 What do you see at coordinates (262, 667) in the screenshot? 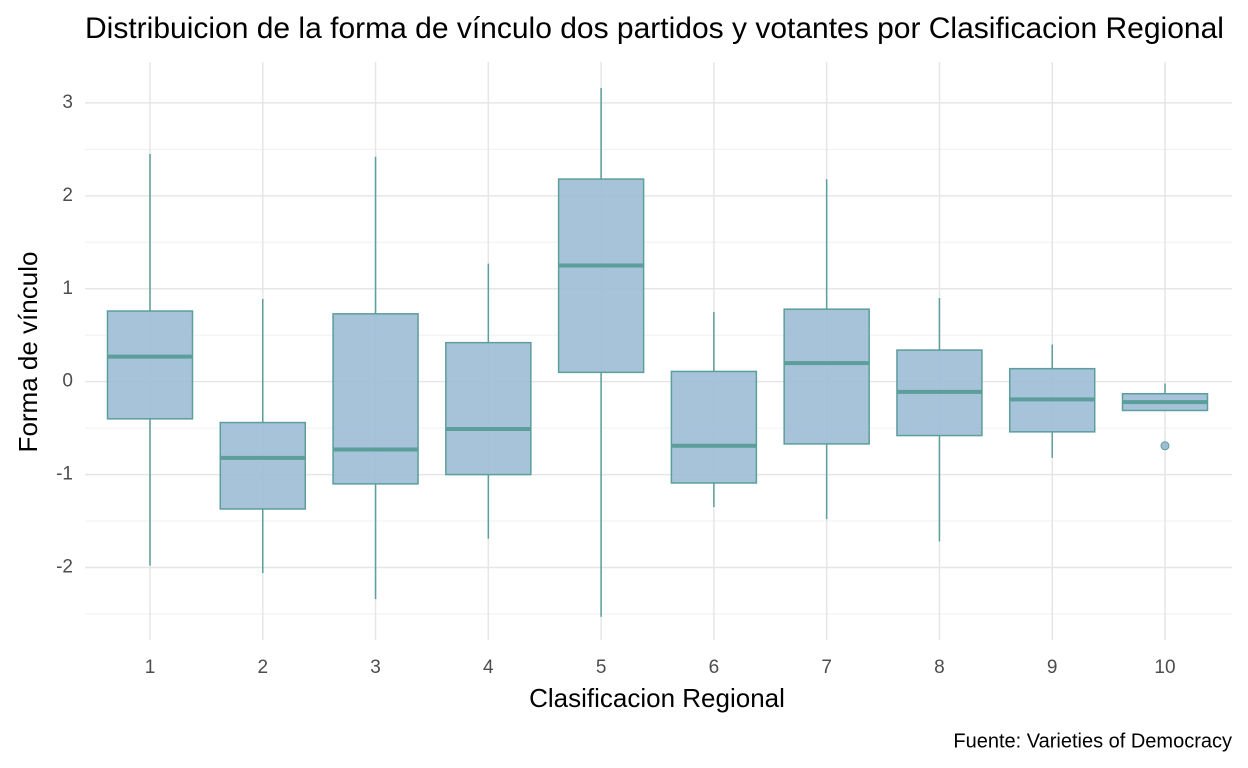
I see `x-tick-label: 2` at bounding box center [262, 667].